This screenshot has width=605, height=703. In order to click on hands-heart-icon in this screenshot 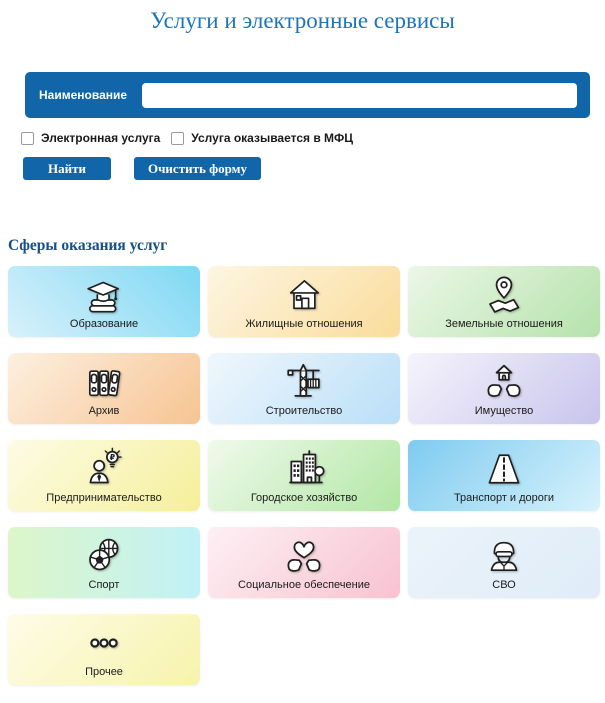, I will do `click(304, 555)`.